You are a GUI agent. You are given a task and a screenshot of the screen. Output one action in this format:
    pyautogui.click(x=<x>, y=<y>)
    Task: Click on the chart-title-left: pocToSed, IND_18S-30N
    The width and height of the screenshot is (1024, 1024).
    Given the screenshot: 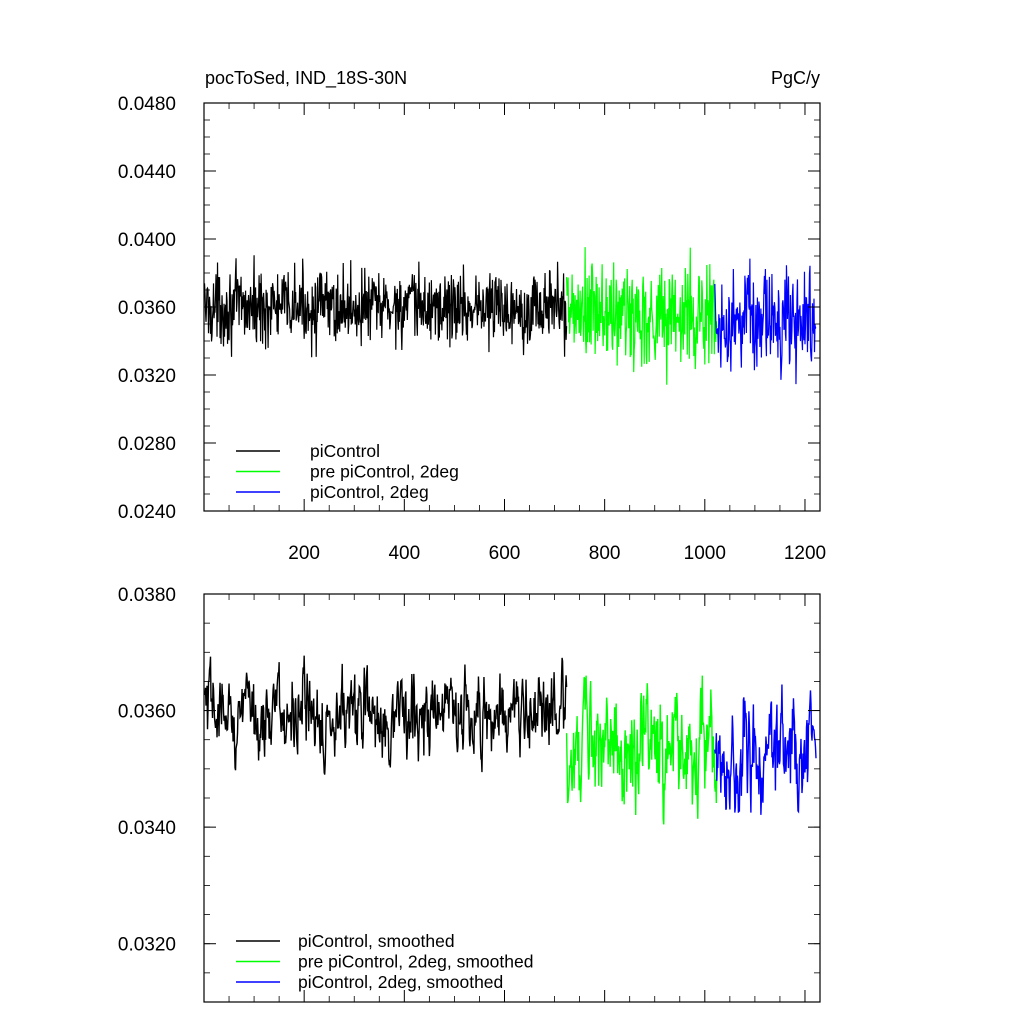 What is the action you would take?
    pyautogui.click(x=306, y=78)
    